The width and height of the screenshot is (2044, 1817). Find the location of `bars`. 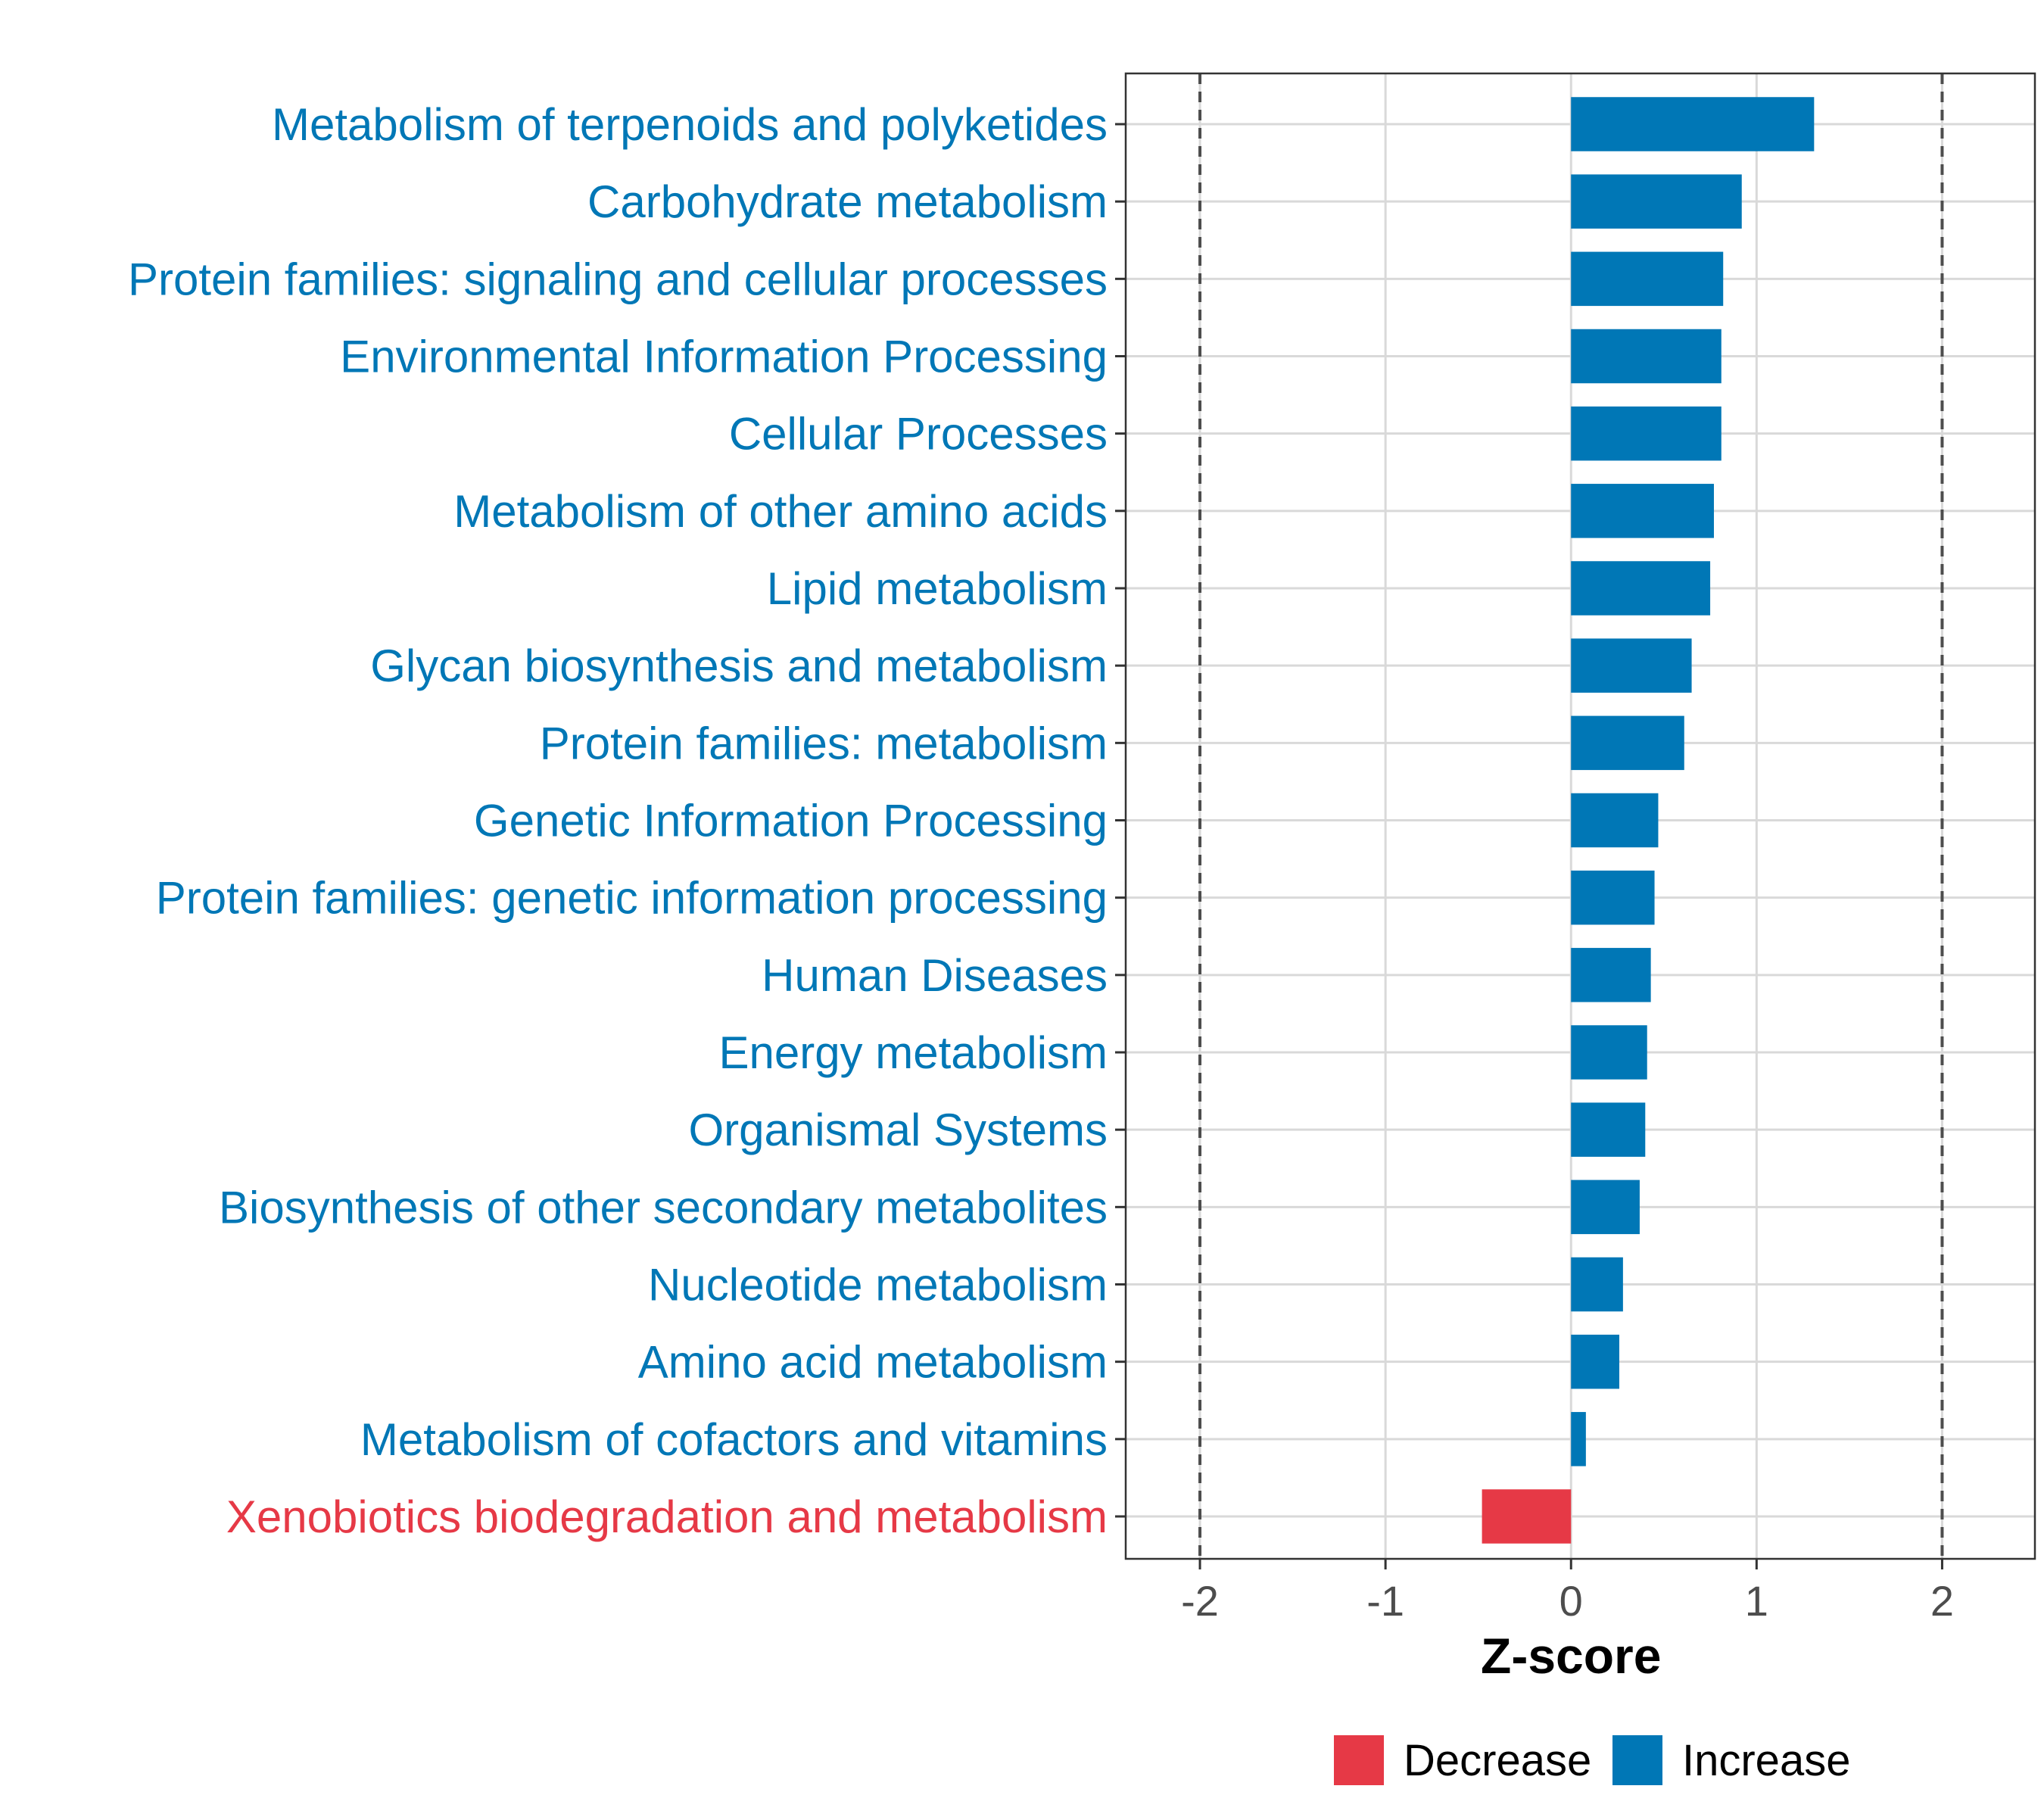

bars is located at coordinates (1648, 821).